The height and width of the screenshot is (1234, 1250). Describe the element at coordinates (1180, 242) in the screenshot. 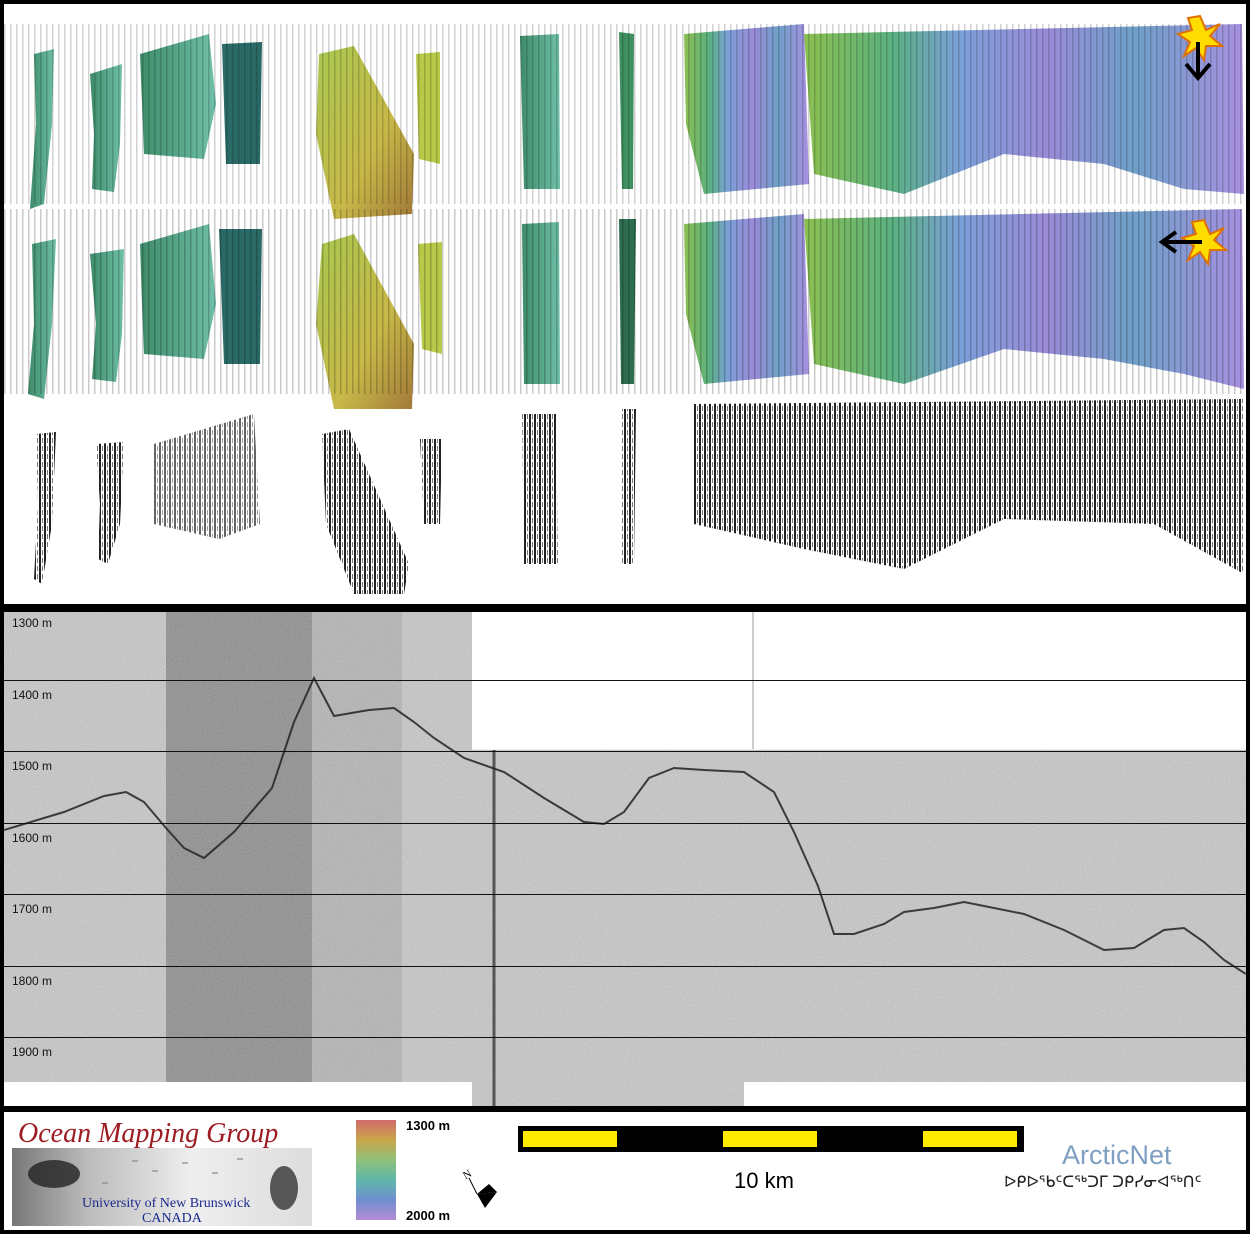

I see `arrow-left-icon` at that location.